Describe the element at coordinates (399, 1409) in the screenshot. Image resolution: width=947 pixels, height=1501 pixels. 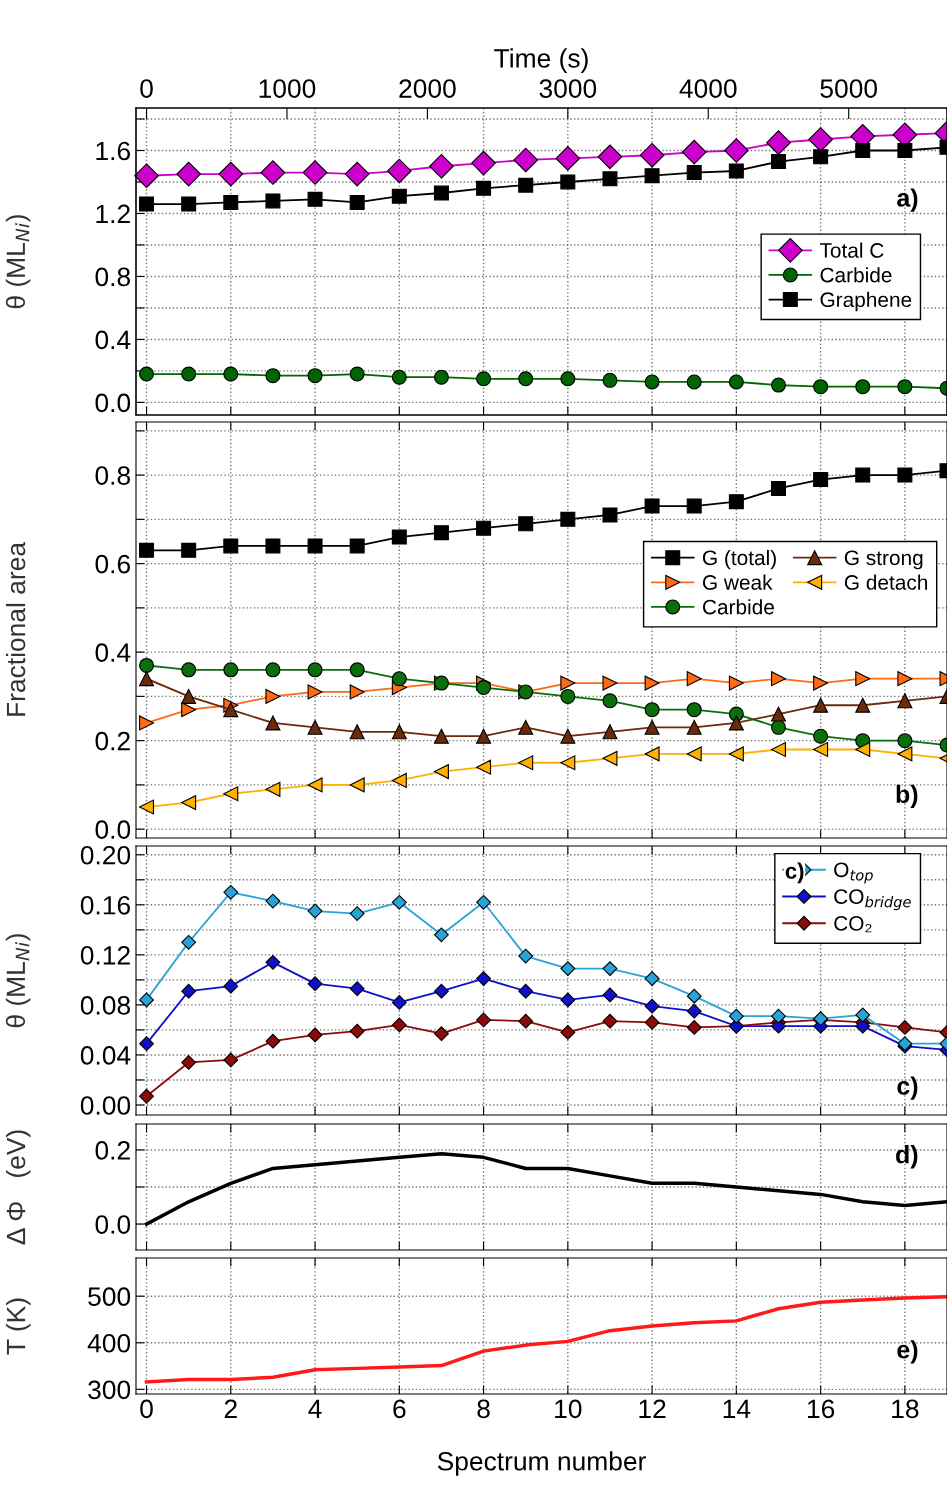
I see `x-tick-label: 6` at that location.